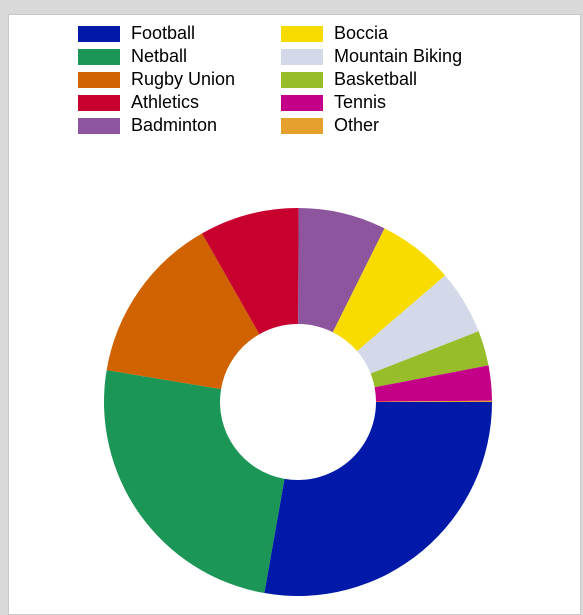 The image size is (583, 615). I want to click on legend-label: Rugby Union, so click(183, 79).